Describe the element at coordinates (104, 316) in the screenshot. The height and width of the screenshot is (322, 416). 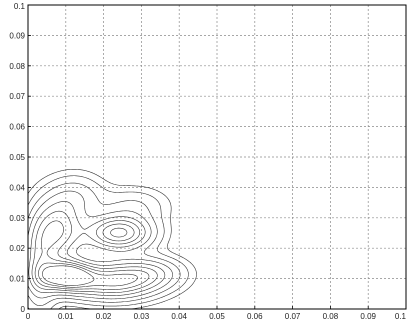
I see `x-tick-label: 0.02` at that location.